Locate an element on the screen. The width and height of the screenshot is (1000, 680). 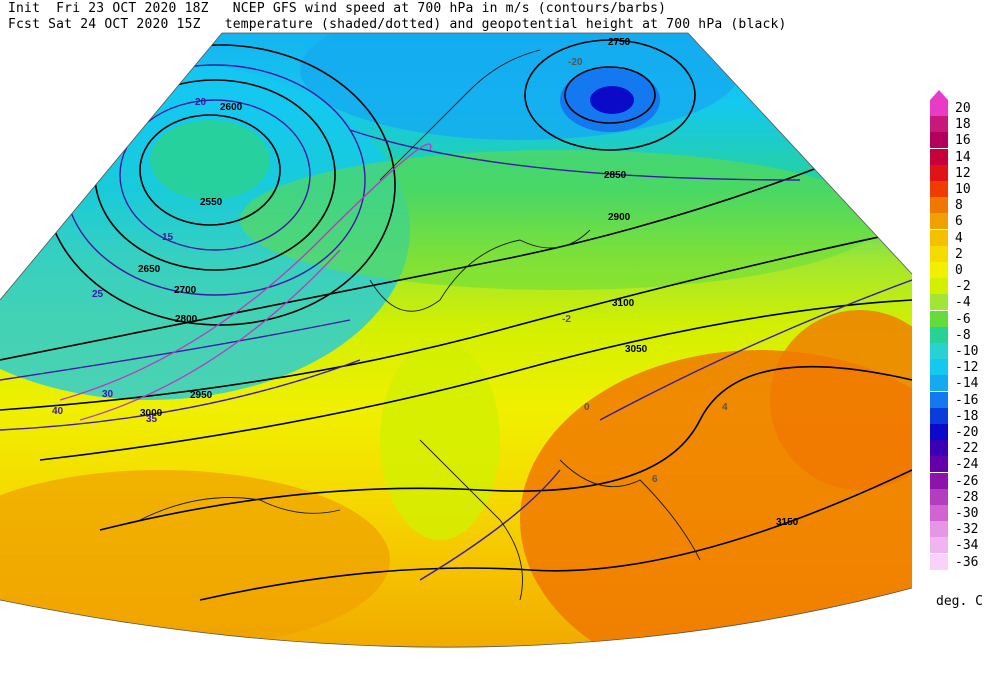
legend-entry: -8 is located at coordinates (960, 334).